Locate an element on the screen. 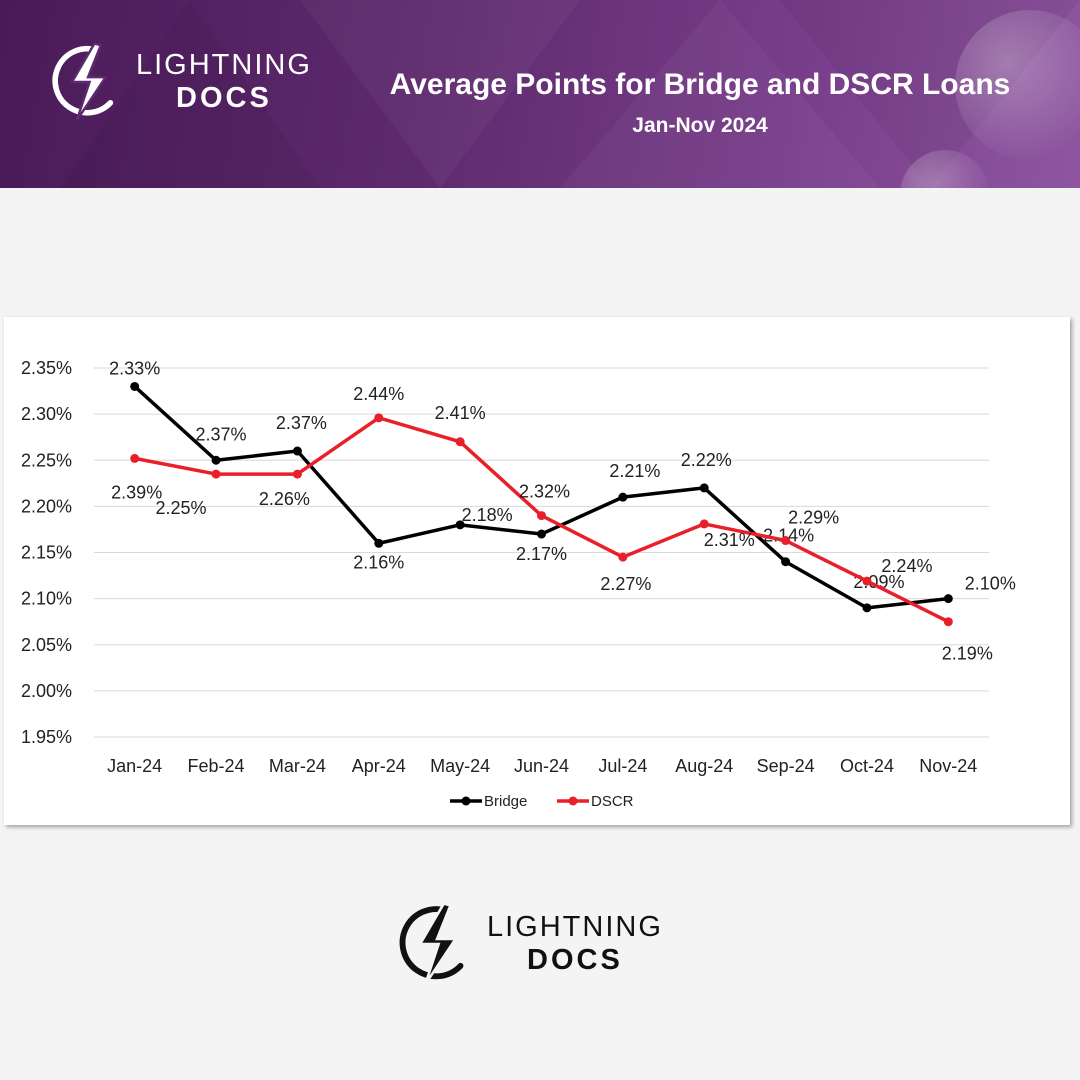 This screenshot has height=1080, width=1080. x-tick-label: Oct-24 is located at coordinates (867, 766).